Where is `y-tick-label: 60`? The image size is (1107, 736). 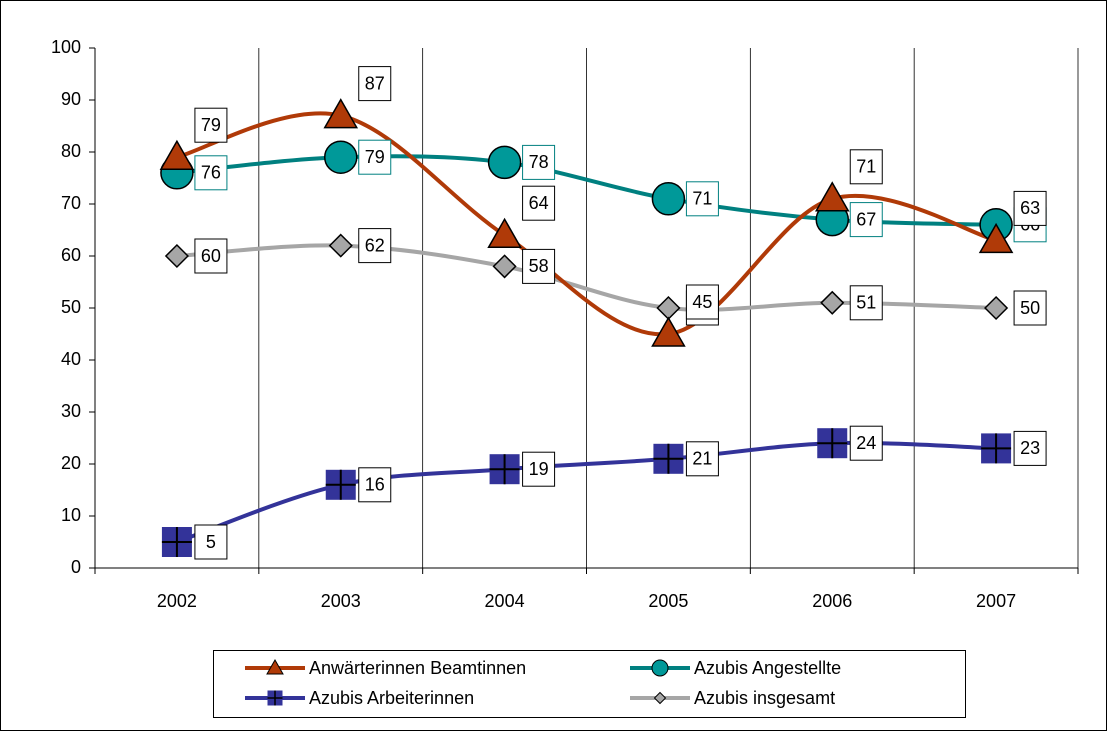
y-tick-label: 60 is located at coordinates (71, 255).